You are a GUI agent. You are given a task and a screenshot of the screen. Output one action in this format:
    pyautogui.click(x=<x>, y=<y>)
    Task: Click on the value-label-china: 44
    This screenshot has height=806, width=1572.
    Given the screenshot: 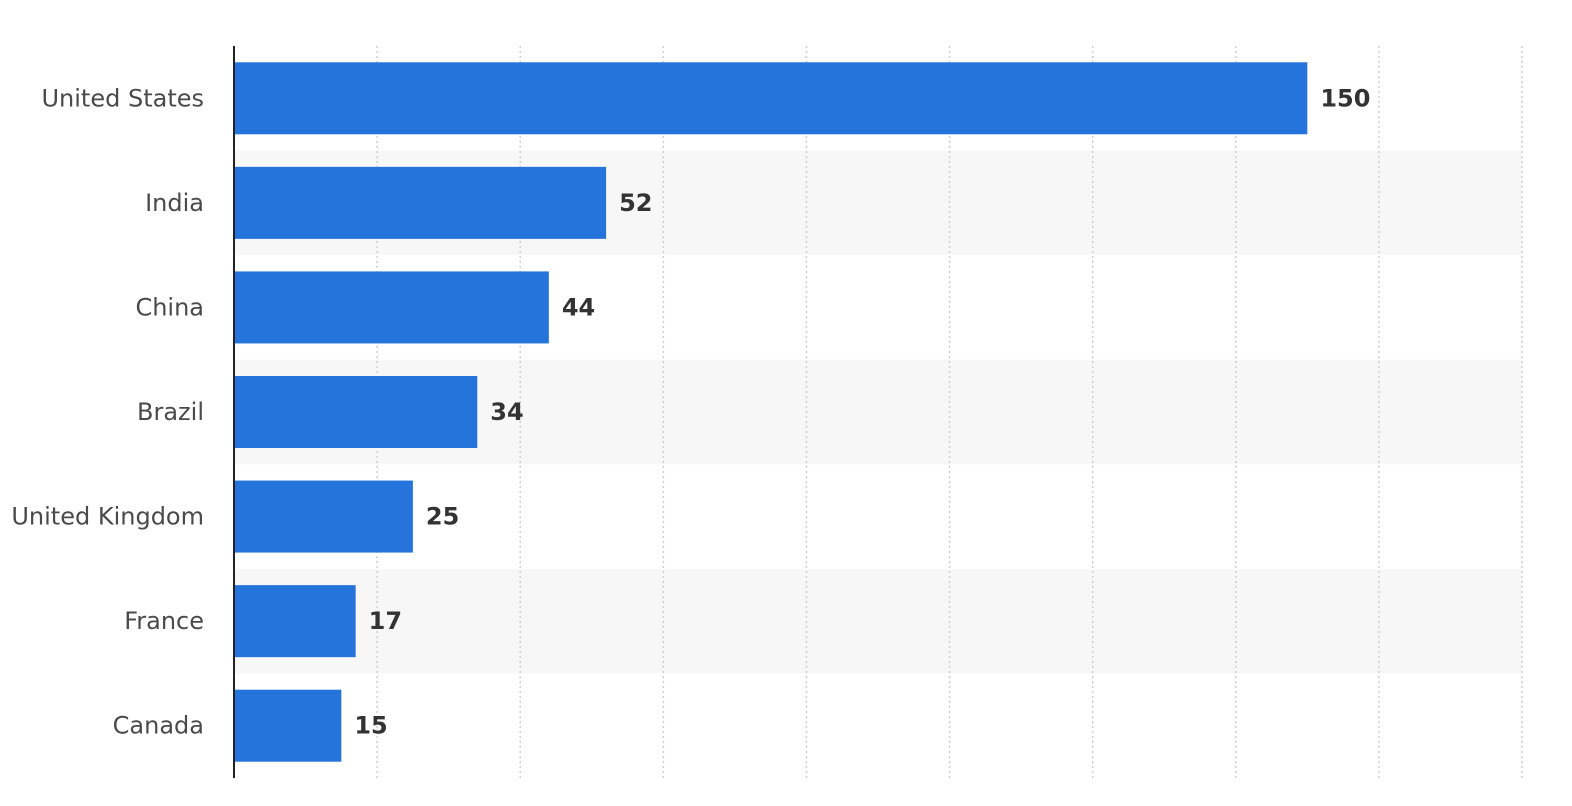 What is the action you would take?
    pyautogui.click(x=578, y=307)
    